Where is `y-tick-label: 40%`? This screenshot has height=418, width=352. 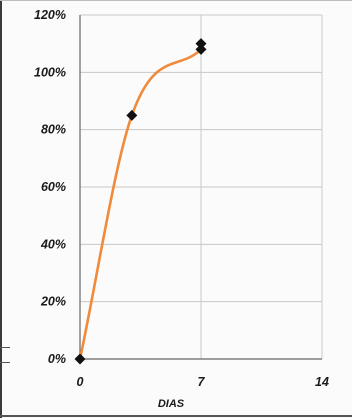 y-tick-label: 40% is located at coordinates (53, 244).